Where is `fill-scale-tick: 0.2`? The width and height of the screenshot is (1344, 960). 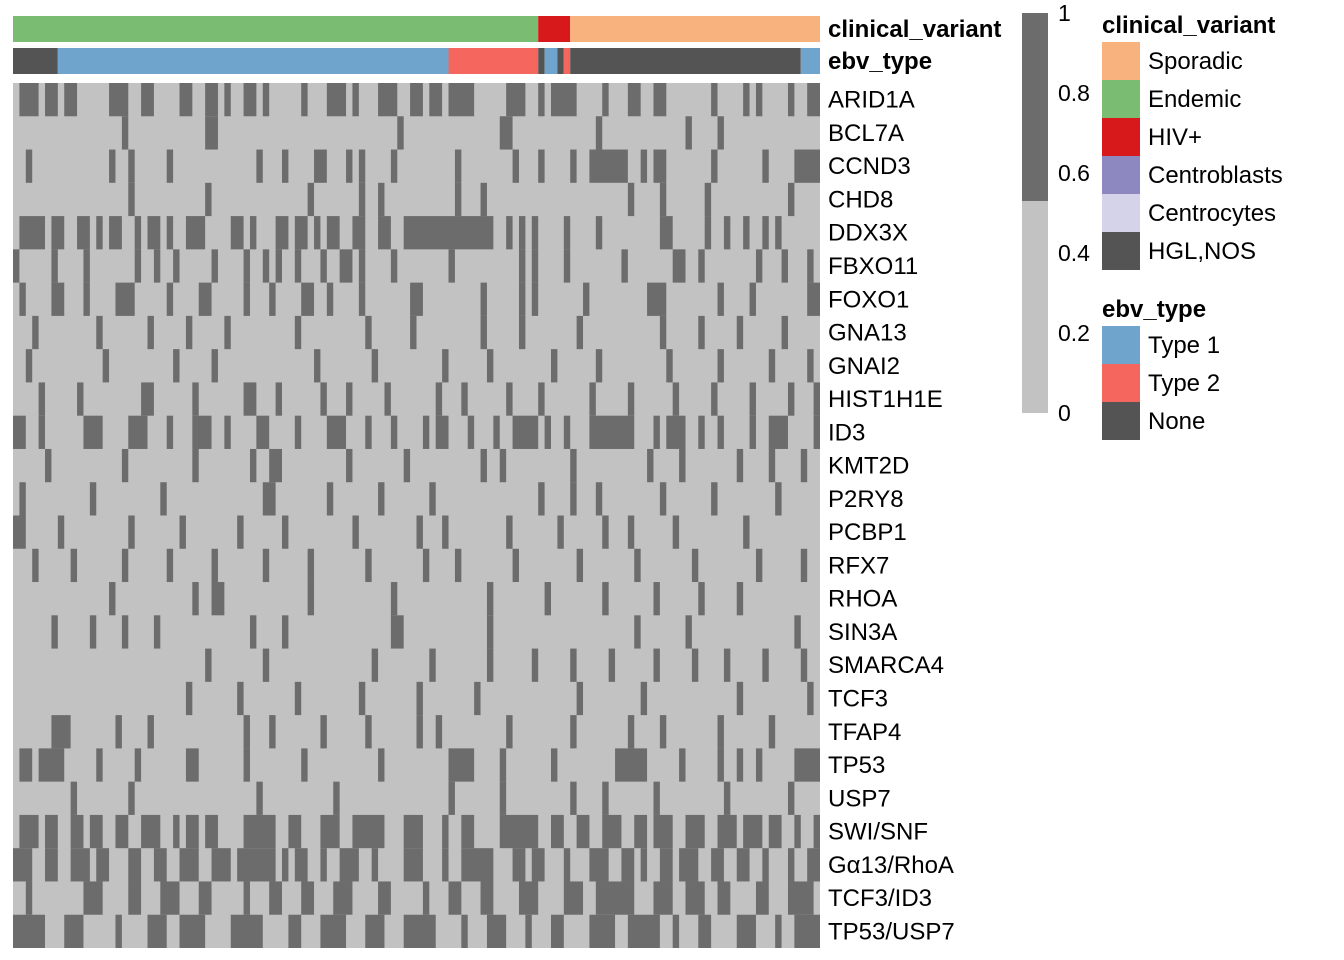
fill-scale-tick: 0.2 is located at coordinates (1074, 333).